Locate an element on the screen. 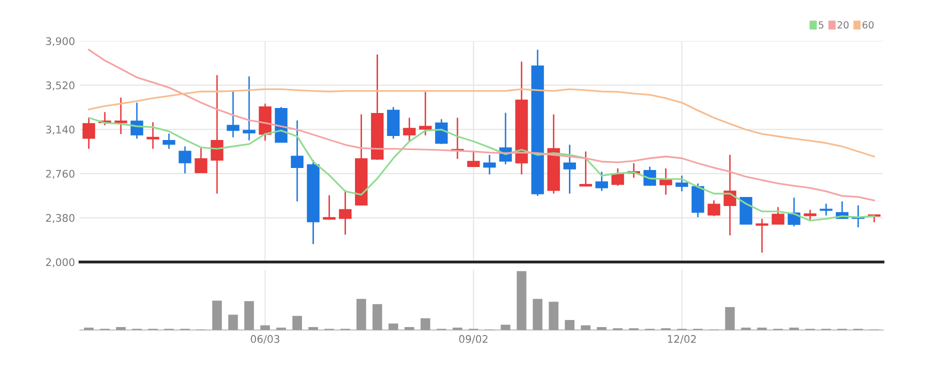  y-tick-label: 2,000 is located at coordinates (60, 263).